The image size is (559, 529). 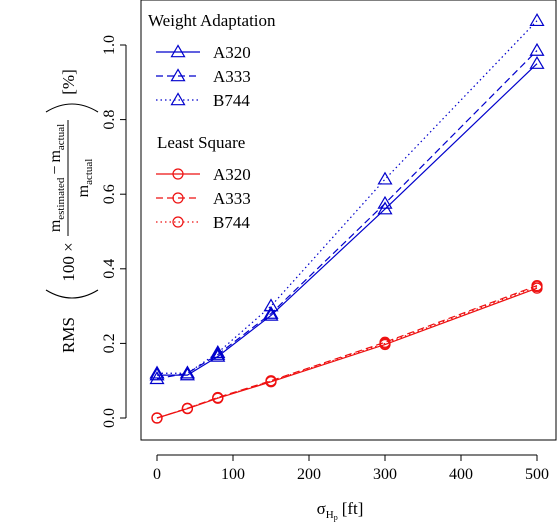 I want to click on series-marker-g0-s0-p0, so click(x=157, y=374).